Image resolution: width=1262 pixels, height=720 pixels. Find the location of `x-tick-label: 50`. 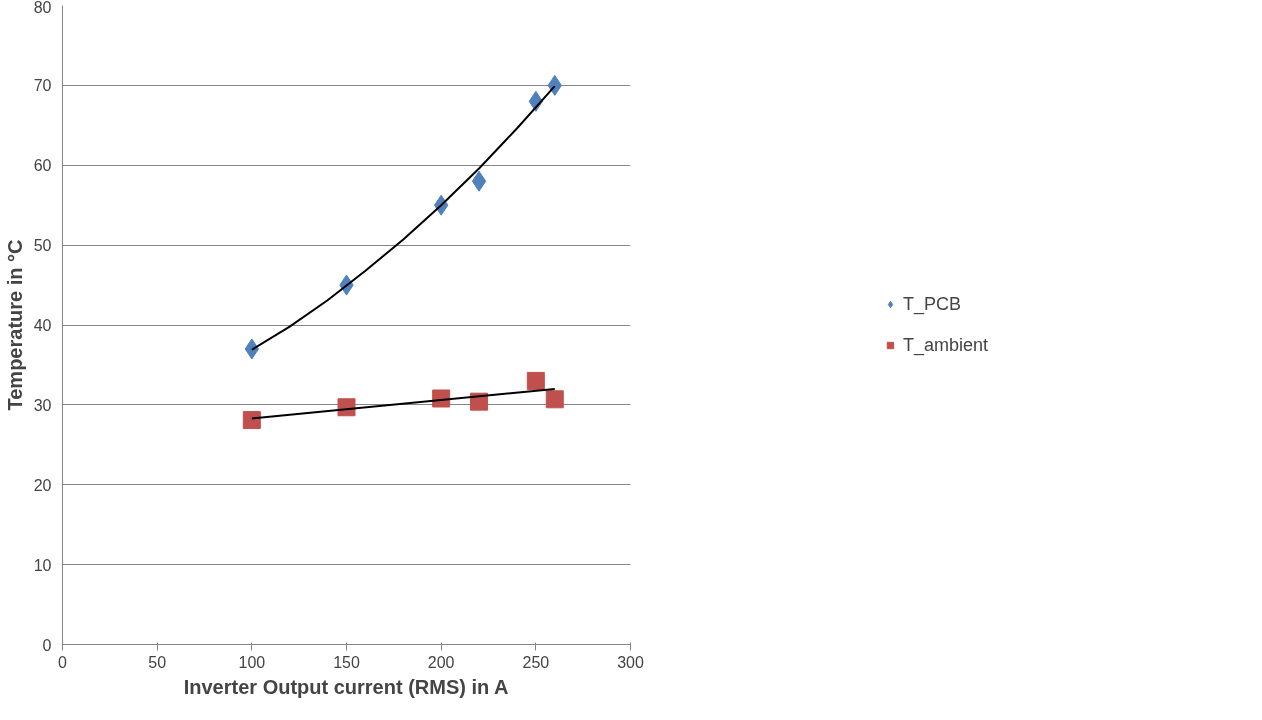

x-tick-label: 50 is located at coordinates (157, 662).